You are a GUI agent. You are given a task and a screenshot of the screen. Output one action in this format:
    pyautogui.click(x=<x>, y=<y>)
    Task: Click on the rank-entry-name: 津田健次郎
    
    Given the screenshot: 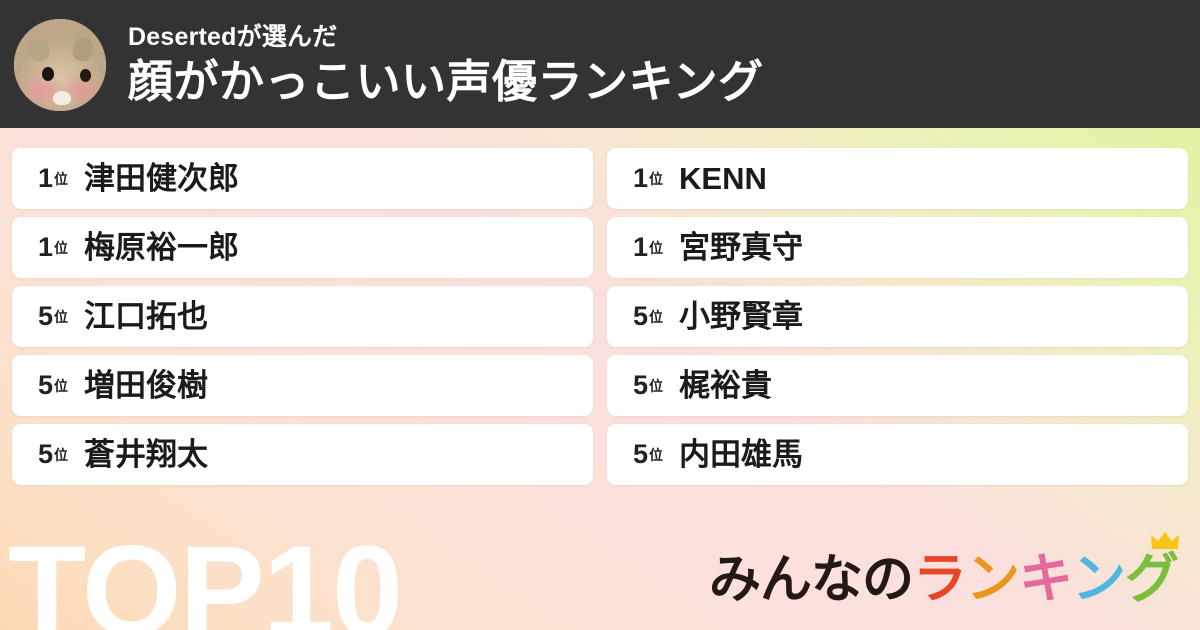 What is the action you would take?
    pyautogui.click(x=162, y=178)
    